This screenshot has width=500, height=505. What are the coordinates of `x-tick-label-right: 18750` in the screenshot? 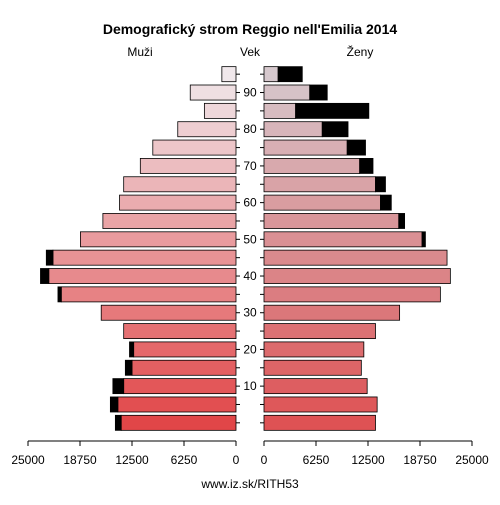 It's located at (420, 460).